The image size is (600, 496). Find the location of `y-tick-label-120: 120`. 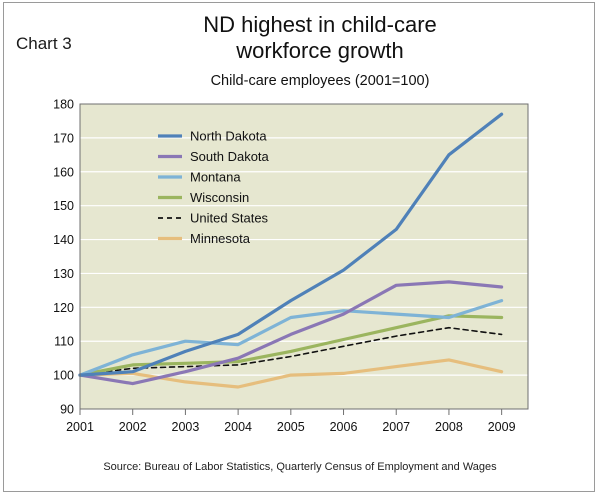

y-tick-label-120: 120 is located at coordinates (63, 308).